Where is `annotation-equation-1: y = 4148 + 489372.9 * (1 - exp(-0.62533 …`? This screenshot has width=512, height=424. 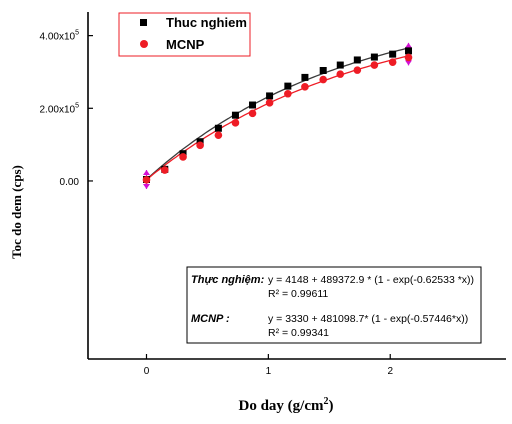
annotation-equation-1: y = 4148 + 489372.9 * (1 - exp(-0.62533 … is located at coordinates (371, 280).